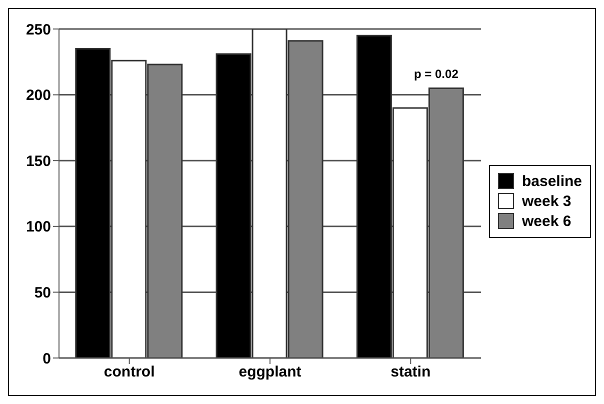  I want to click on y-tick-label: 0, so click(46, 359).